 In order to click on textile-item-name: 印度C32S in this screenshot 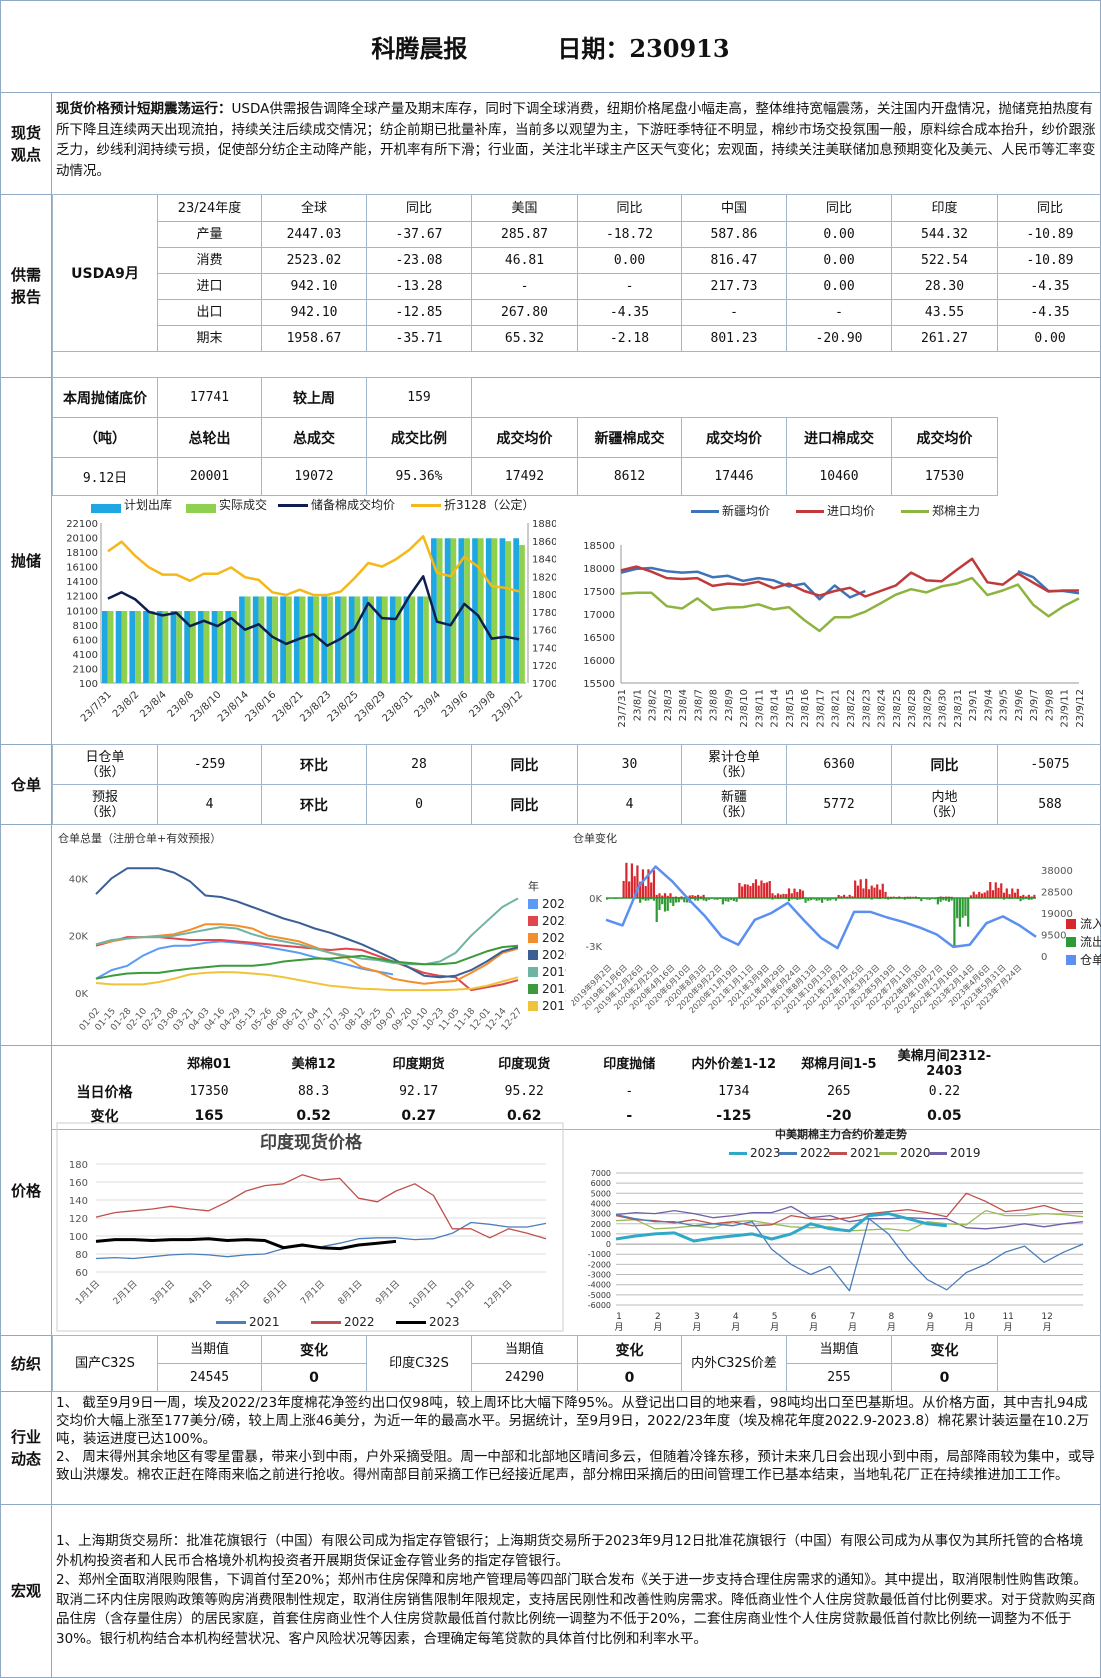, I will do `click(419, 1363)`.